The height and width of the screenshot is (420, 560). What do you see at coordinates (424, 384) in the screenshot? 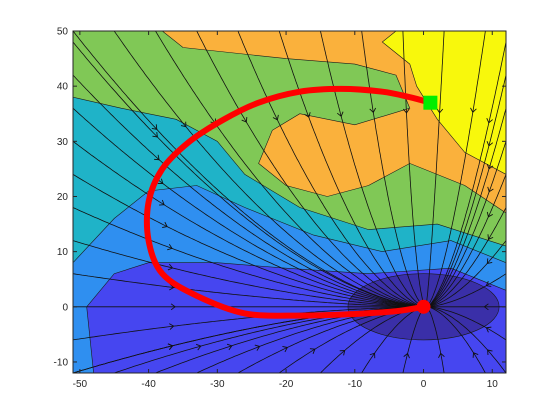
I see `x-tick-label: 0` at bounding box center [424, 384].